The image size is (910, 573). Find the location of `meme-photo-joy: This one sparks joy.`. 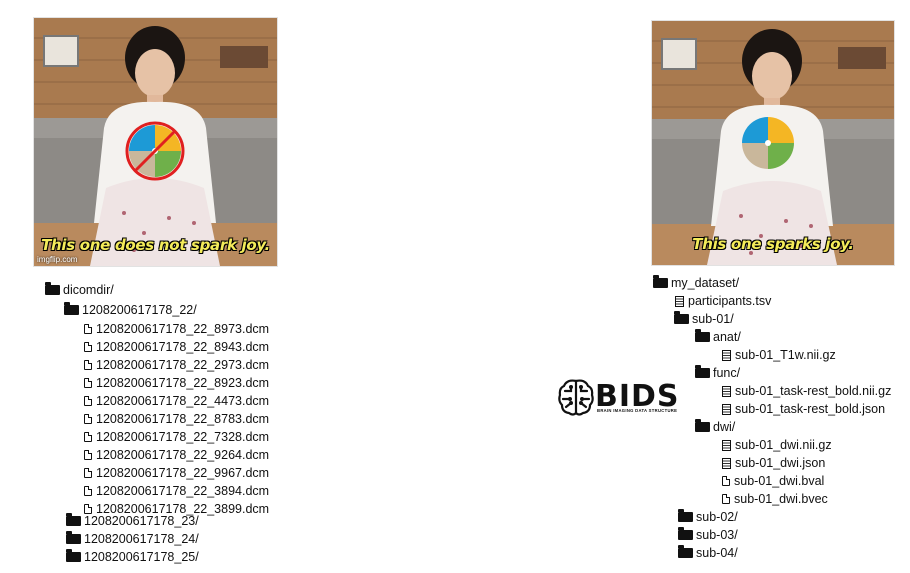

meme-photo-joy: This one sparks joy. is located at coordinates (773, 143).